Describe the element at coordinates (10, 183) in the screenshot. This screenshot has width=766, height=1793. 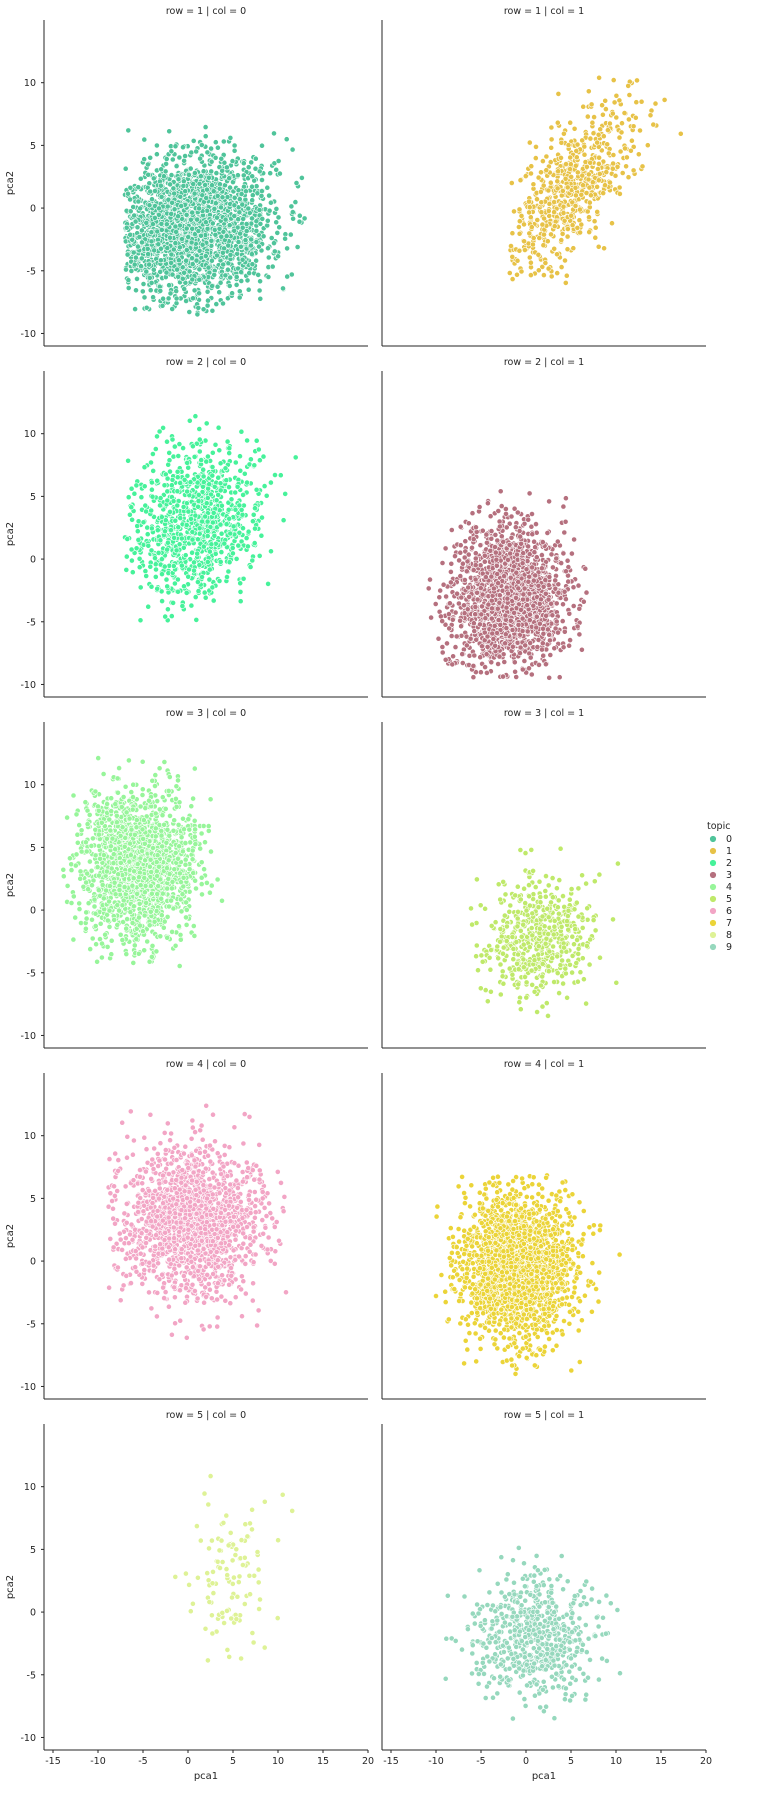
I see `y-axis-label: pca2` at that location.